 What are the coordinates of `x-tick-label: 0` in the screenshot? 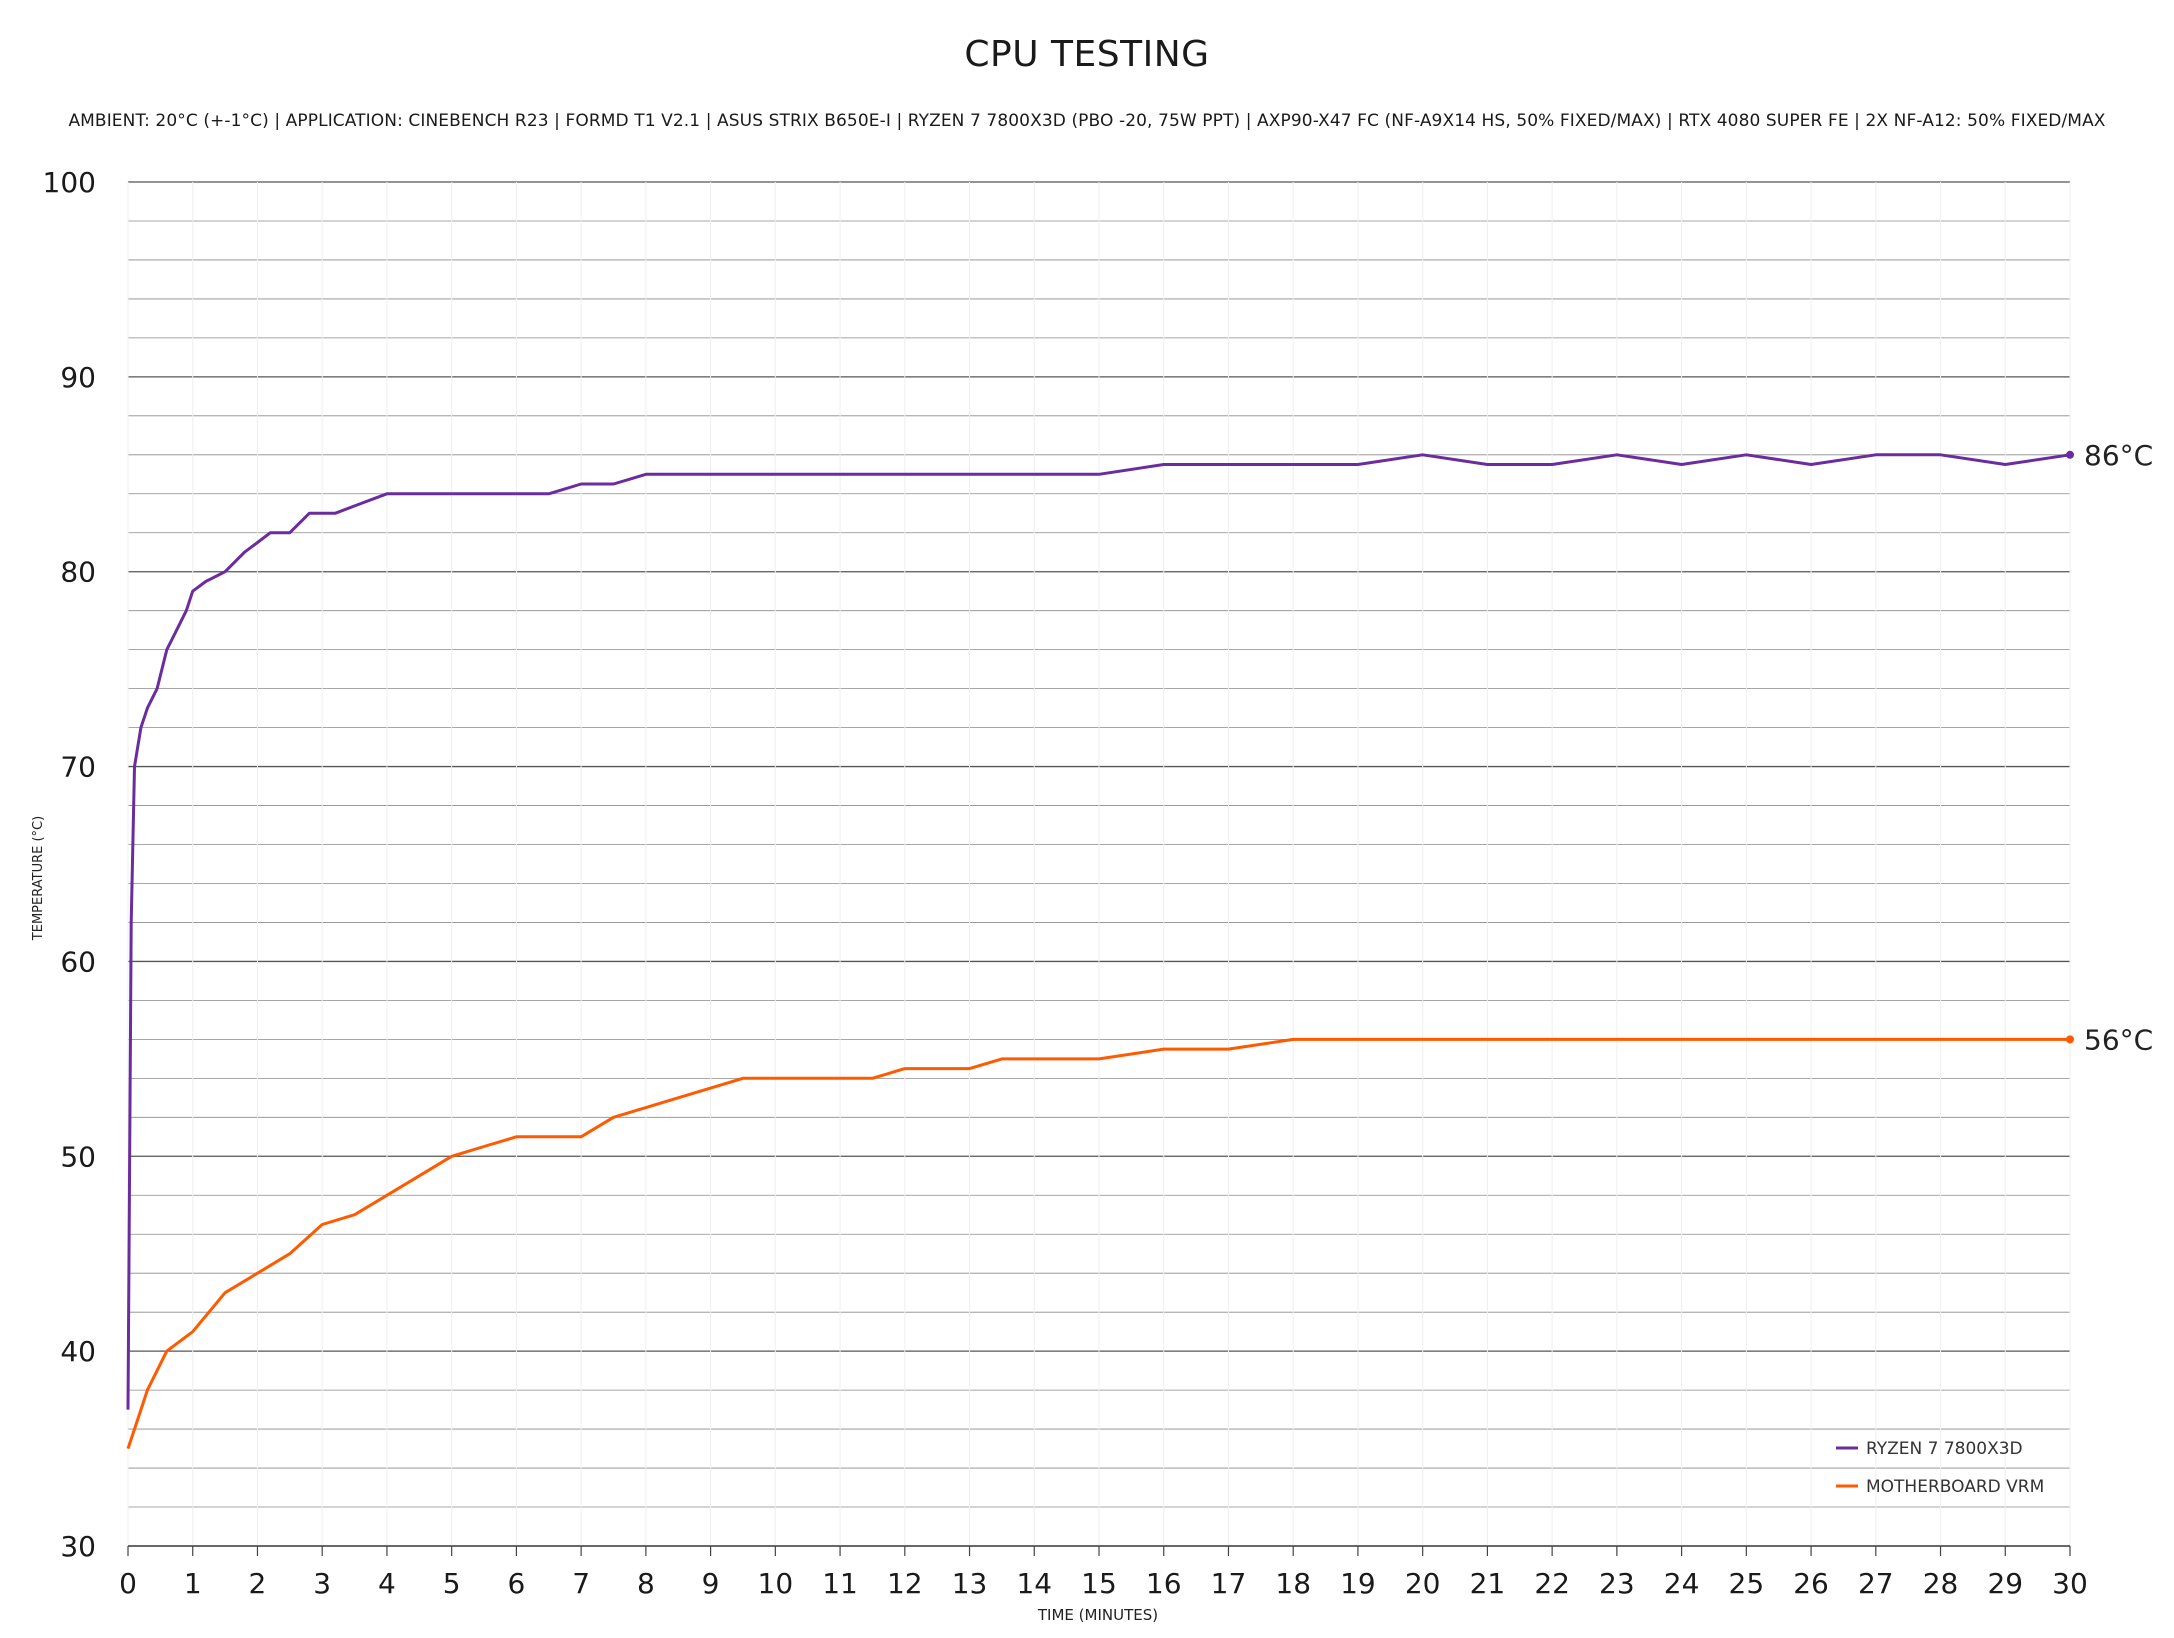 It's located at (128, 1583).